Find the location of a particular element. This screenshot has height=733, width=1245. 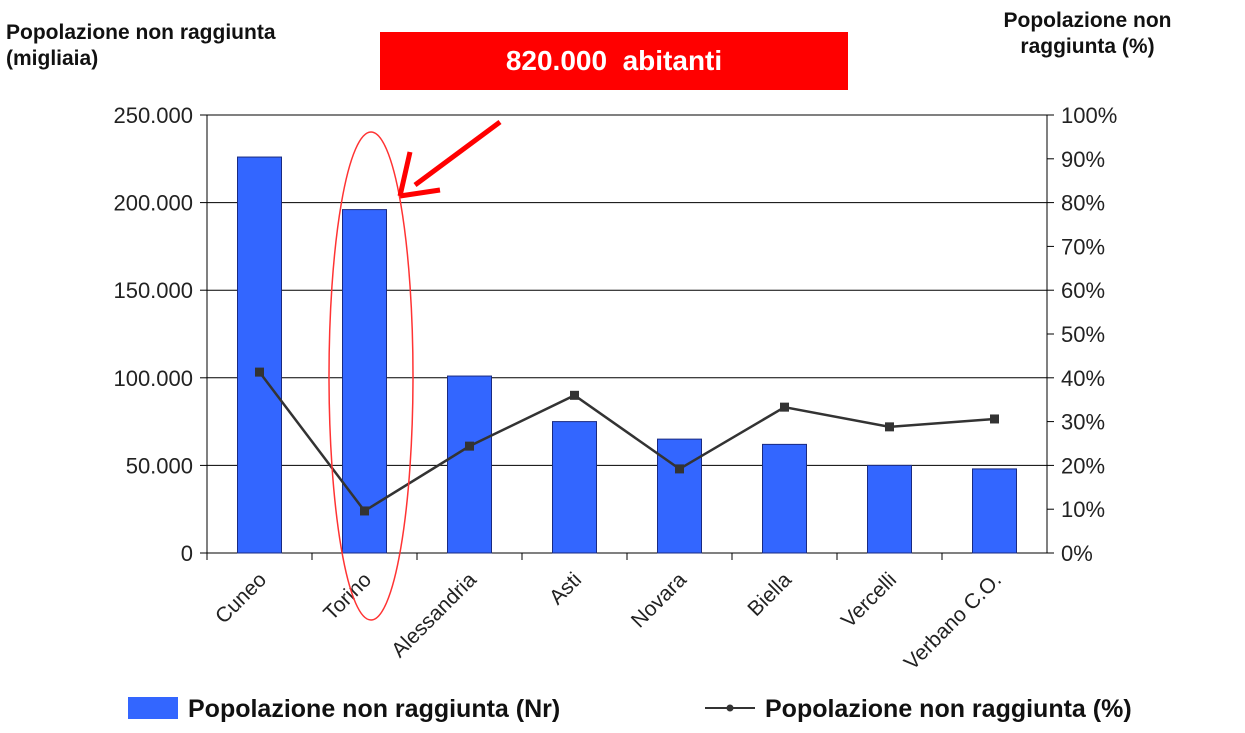

y-tick-label: 150.000 is located at coordinates (153, 290).